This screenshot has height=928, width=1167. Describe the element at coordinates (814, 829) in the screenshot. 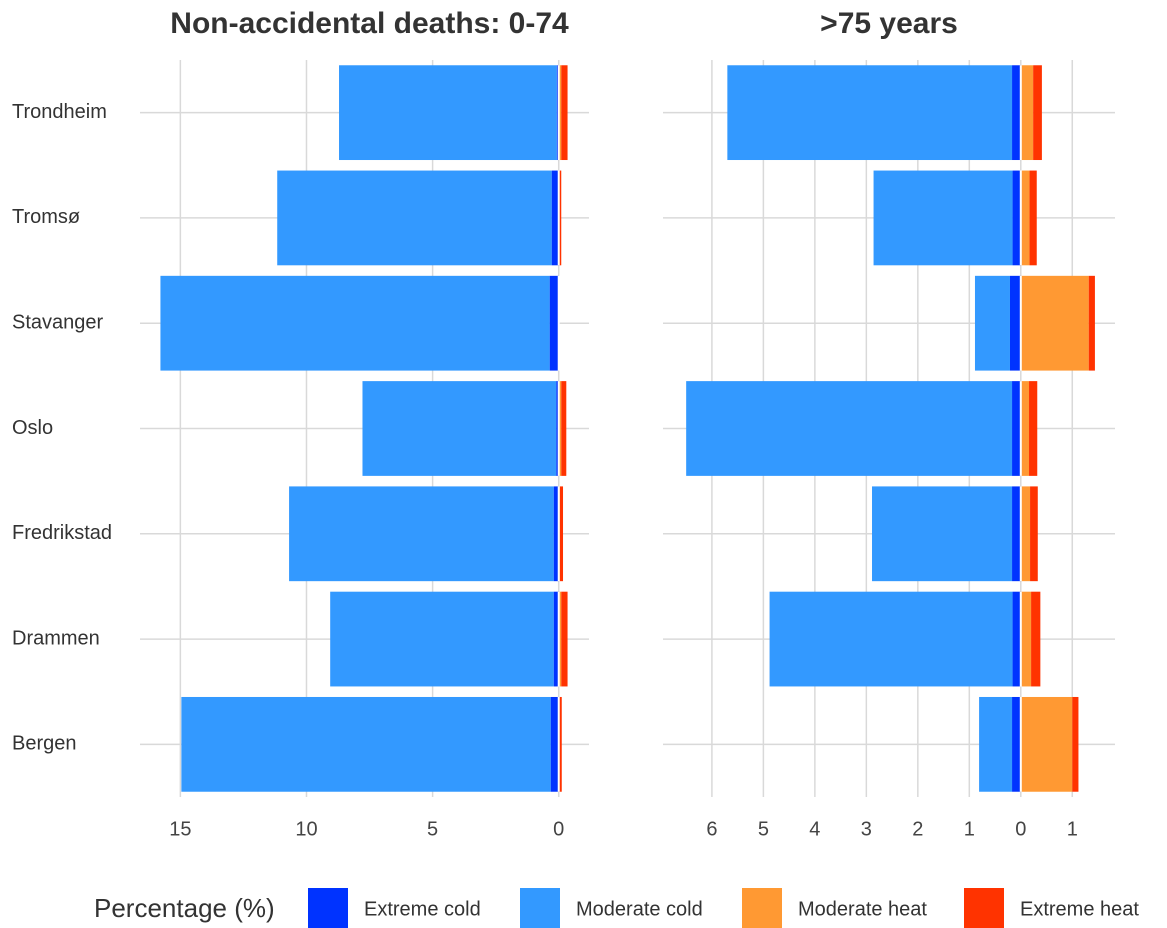

I see `x-tick-label: 4` at that location.